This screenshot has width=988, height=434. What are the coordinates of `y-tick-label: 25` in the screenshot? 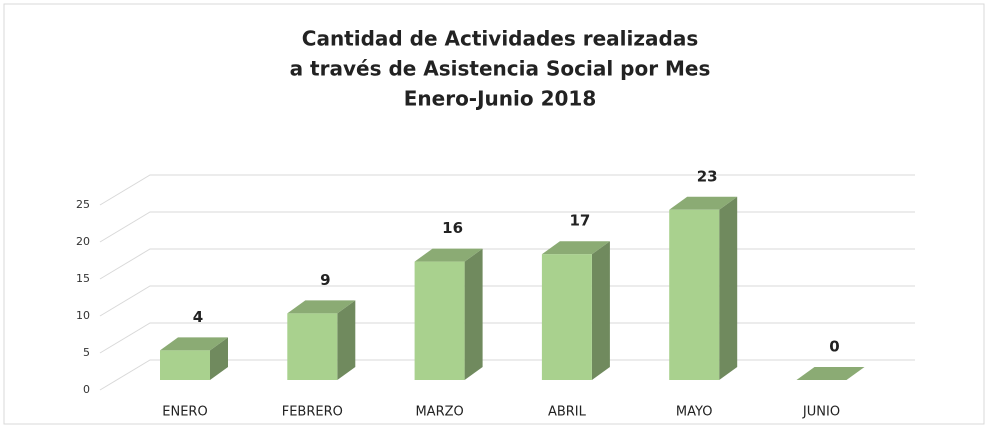 It's located at (83, 204).